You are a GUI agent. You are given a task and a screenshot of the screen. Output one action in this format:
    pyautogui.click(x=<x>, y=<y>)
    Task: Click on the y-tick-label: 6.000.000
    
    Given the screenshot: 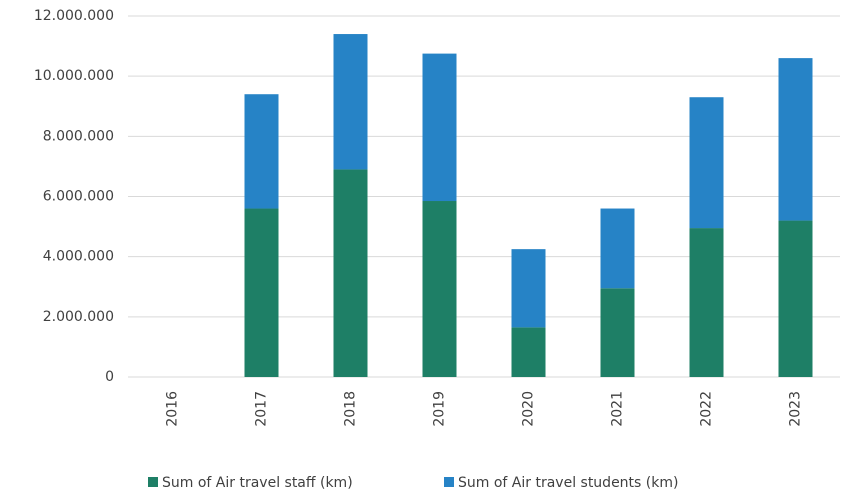 What is the action you would take?
    pyautogui.click(x=78, y=197)
    